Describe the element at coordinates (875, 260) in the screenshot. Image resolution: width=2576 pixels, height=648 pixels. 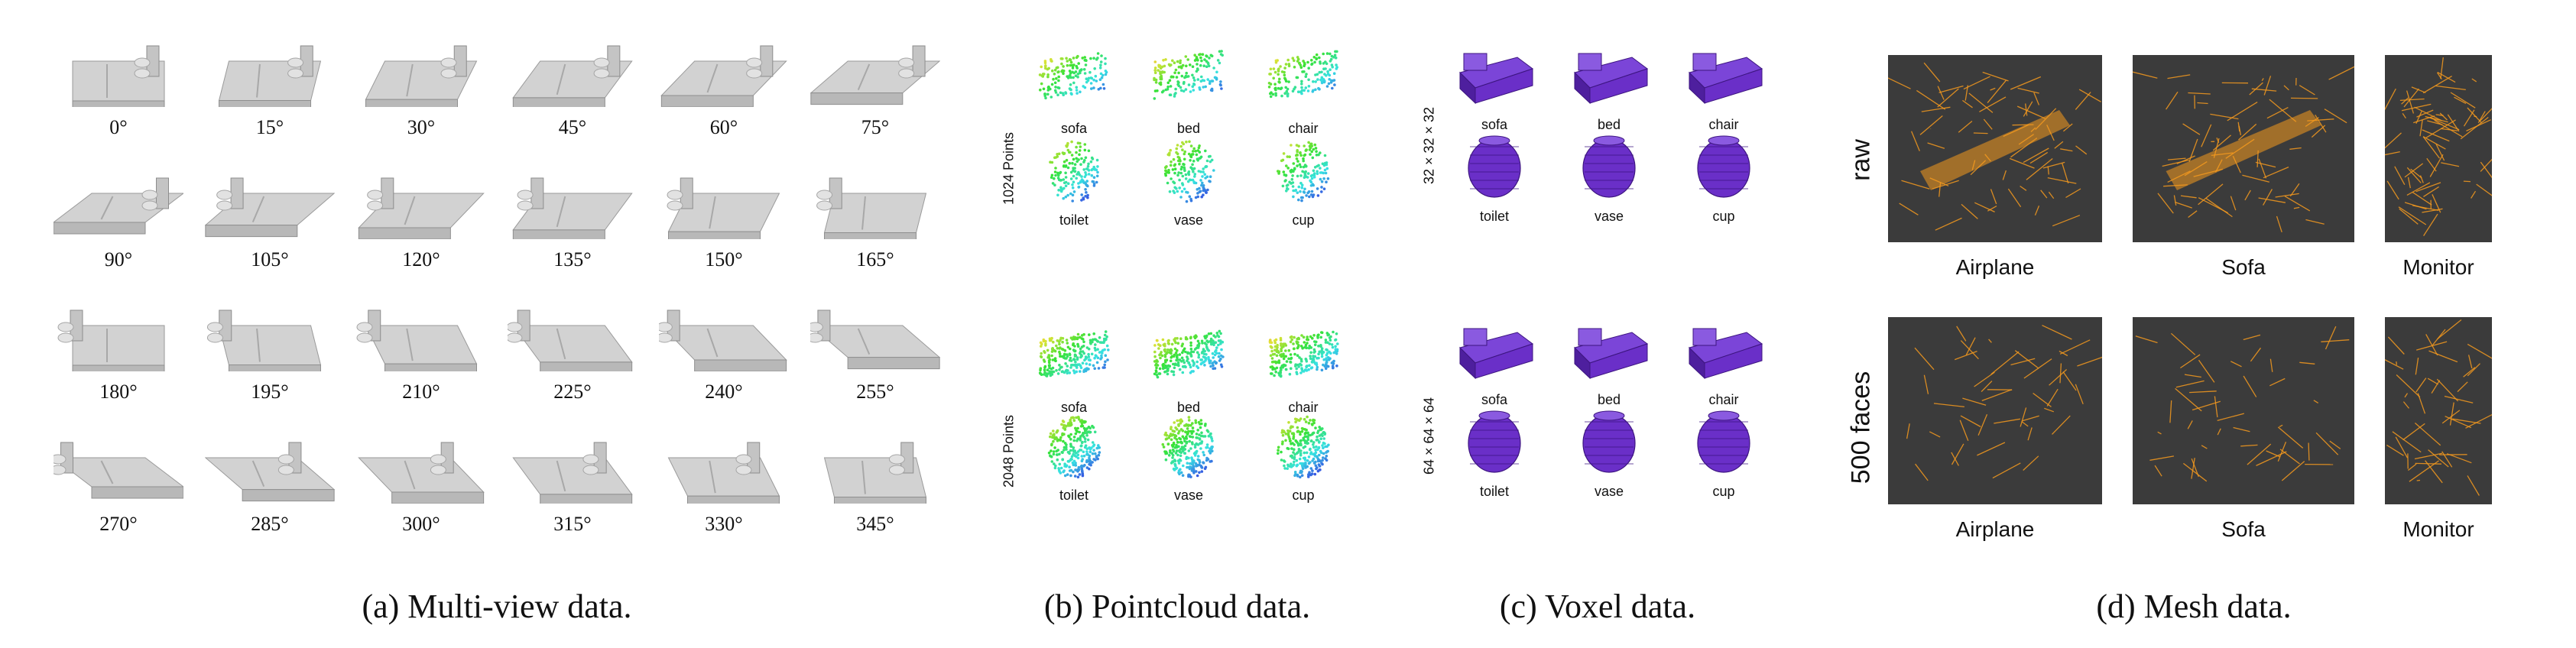
I see `angle-label: 165°` at that location.